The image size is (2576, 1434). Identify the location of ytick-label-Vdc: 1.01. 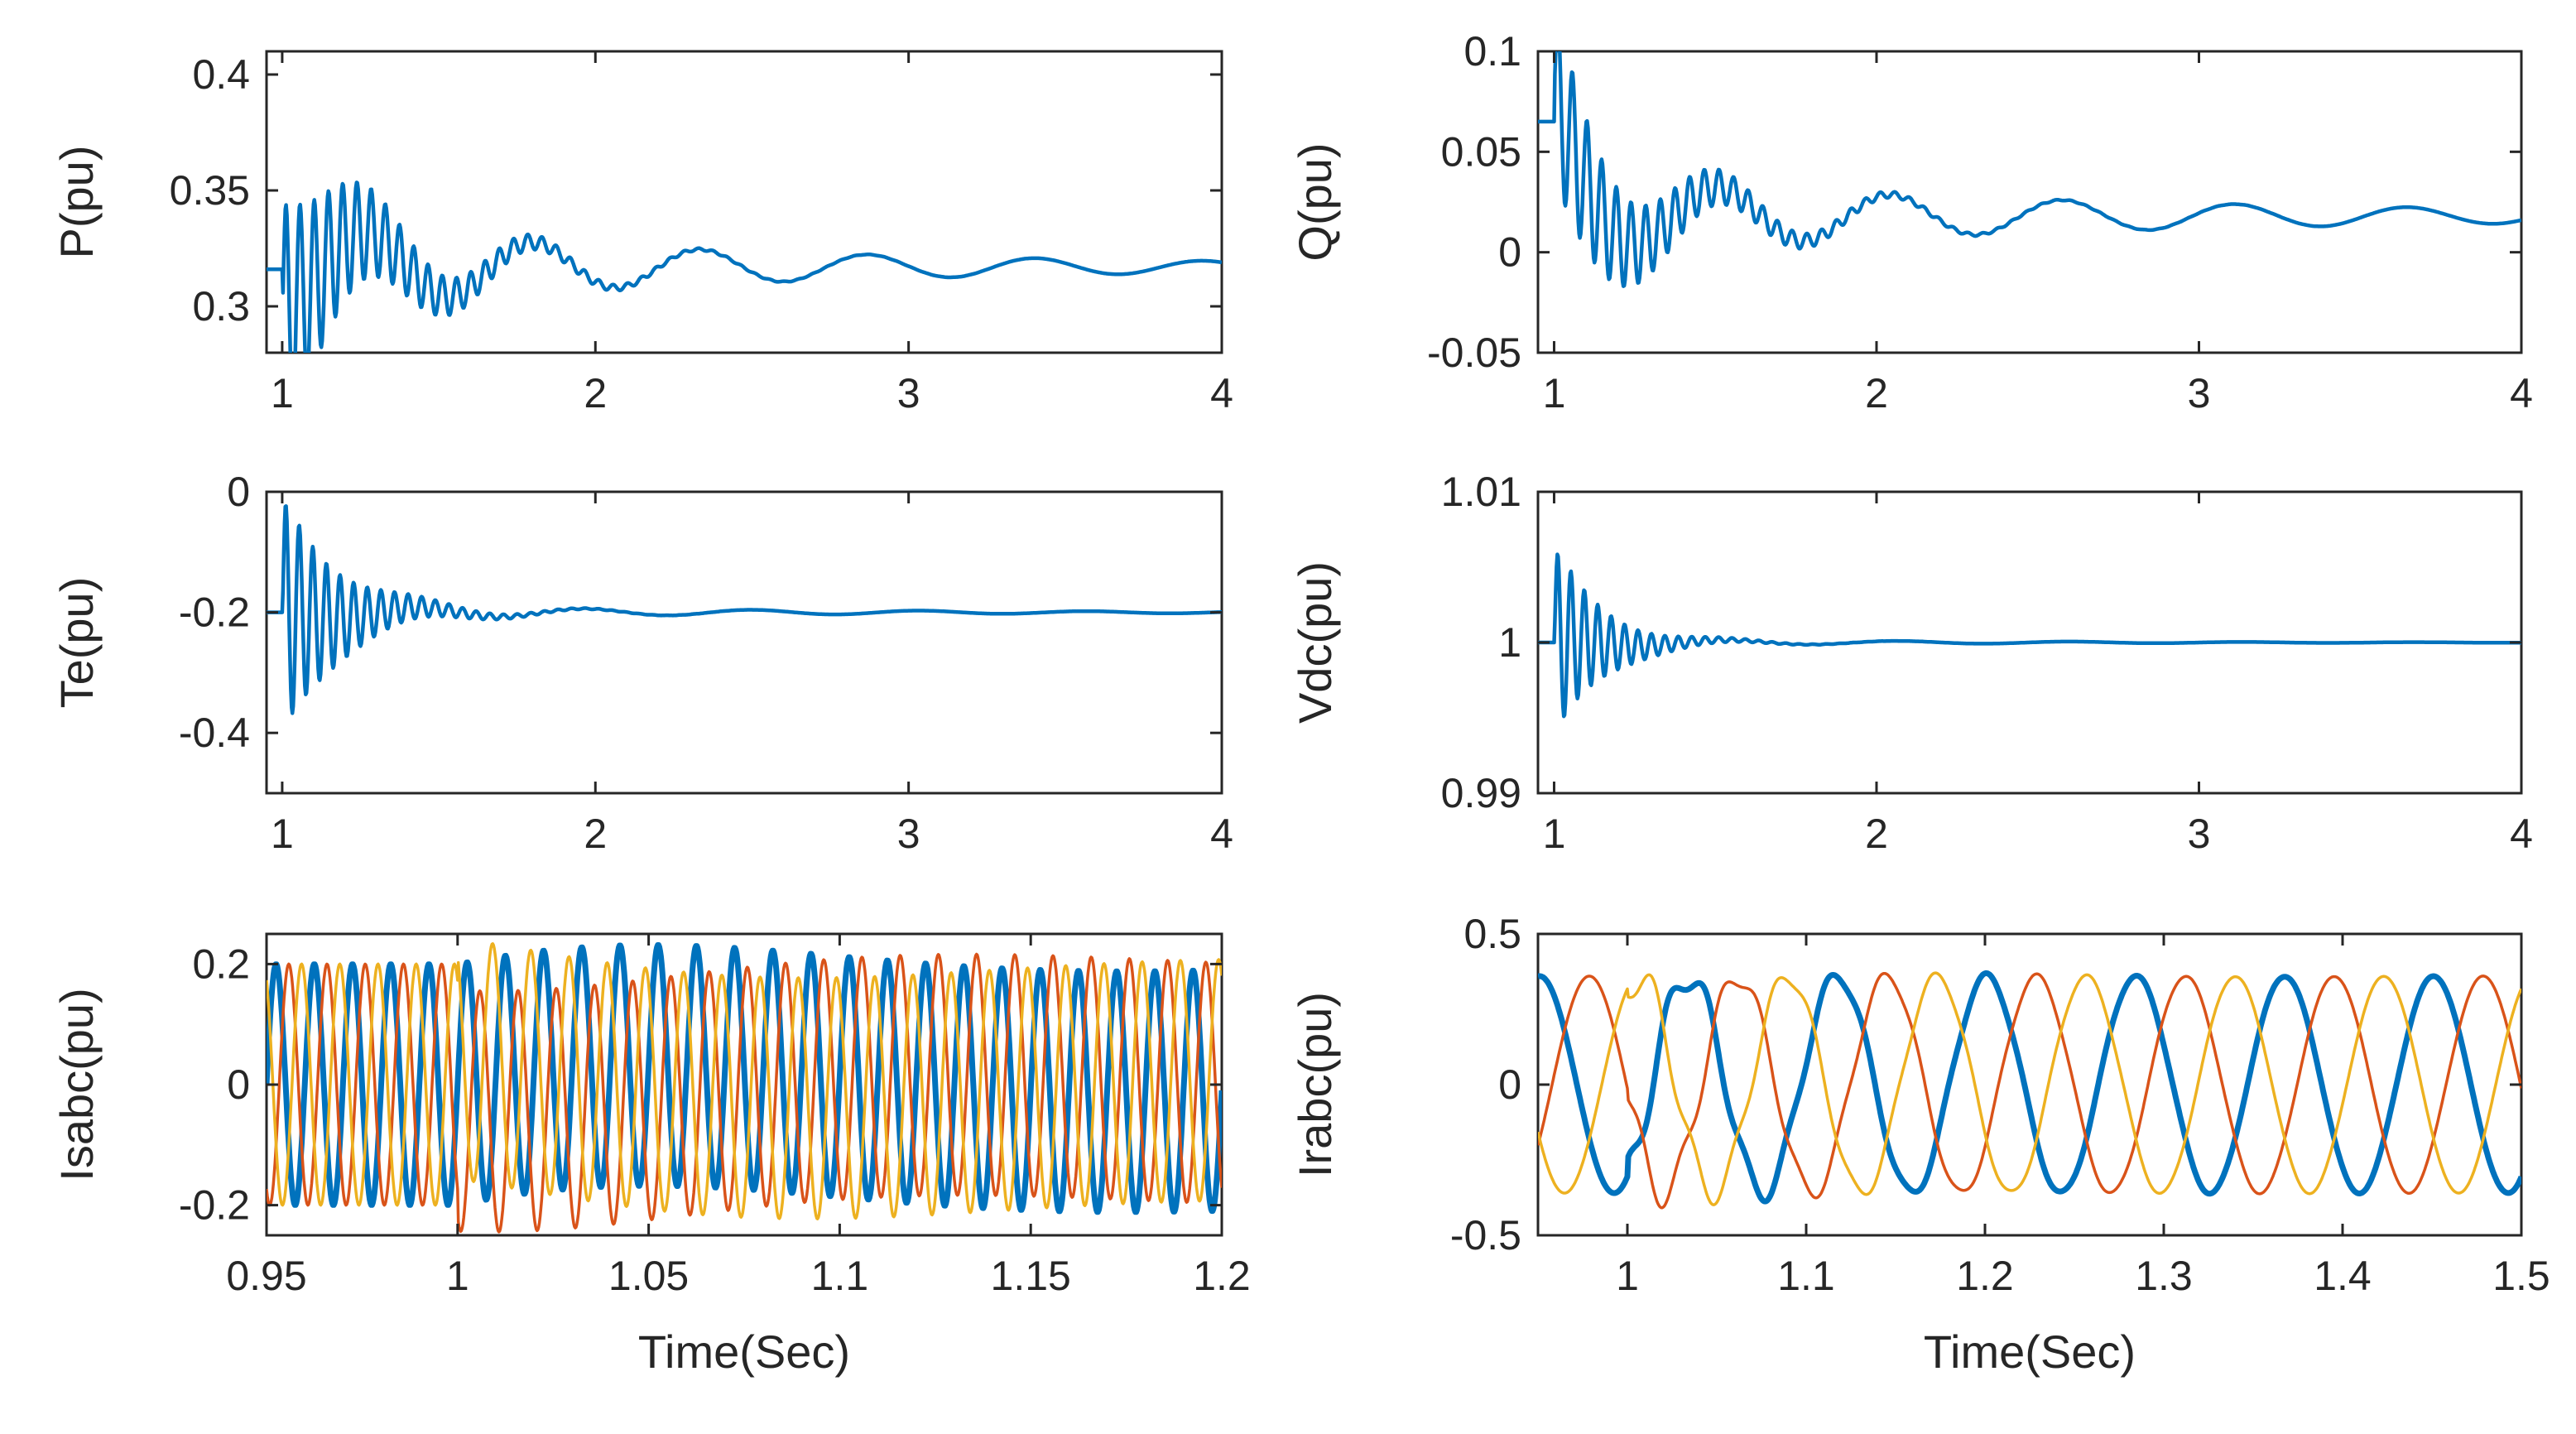
(1481, 492).